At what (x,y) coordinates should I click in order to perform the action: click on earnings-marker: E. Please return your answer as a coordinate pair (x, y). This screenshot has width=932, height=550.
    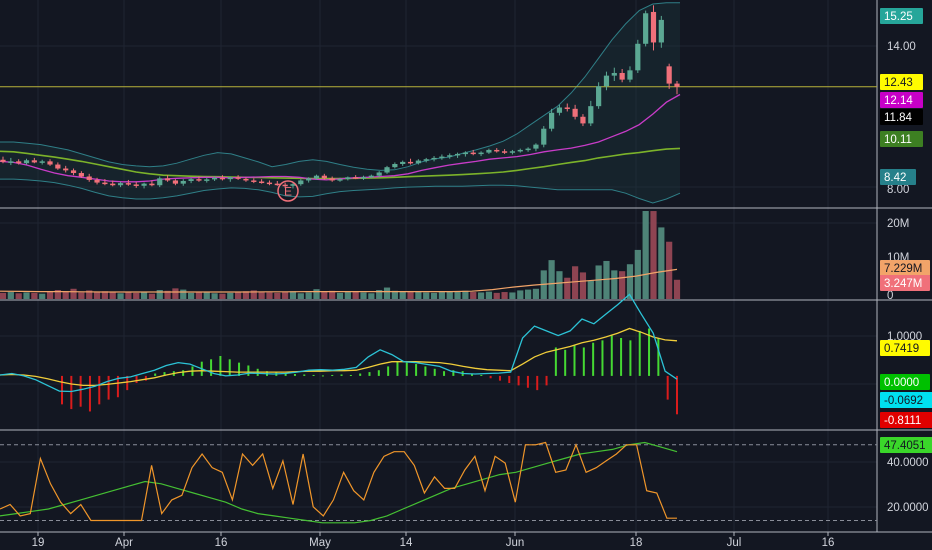
    Looking at the image, I should click on (288, 191).